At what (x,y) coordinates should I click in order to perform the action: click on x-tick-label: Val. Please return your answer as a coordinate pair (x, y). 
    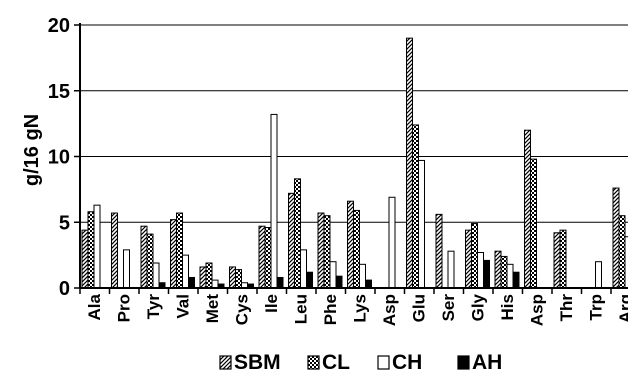
    Looking at the image, I should click on (182, 306).